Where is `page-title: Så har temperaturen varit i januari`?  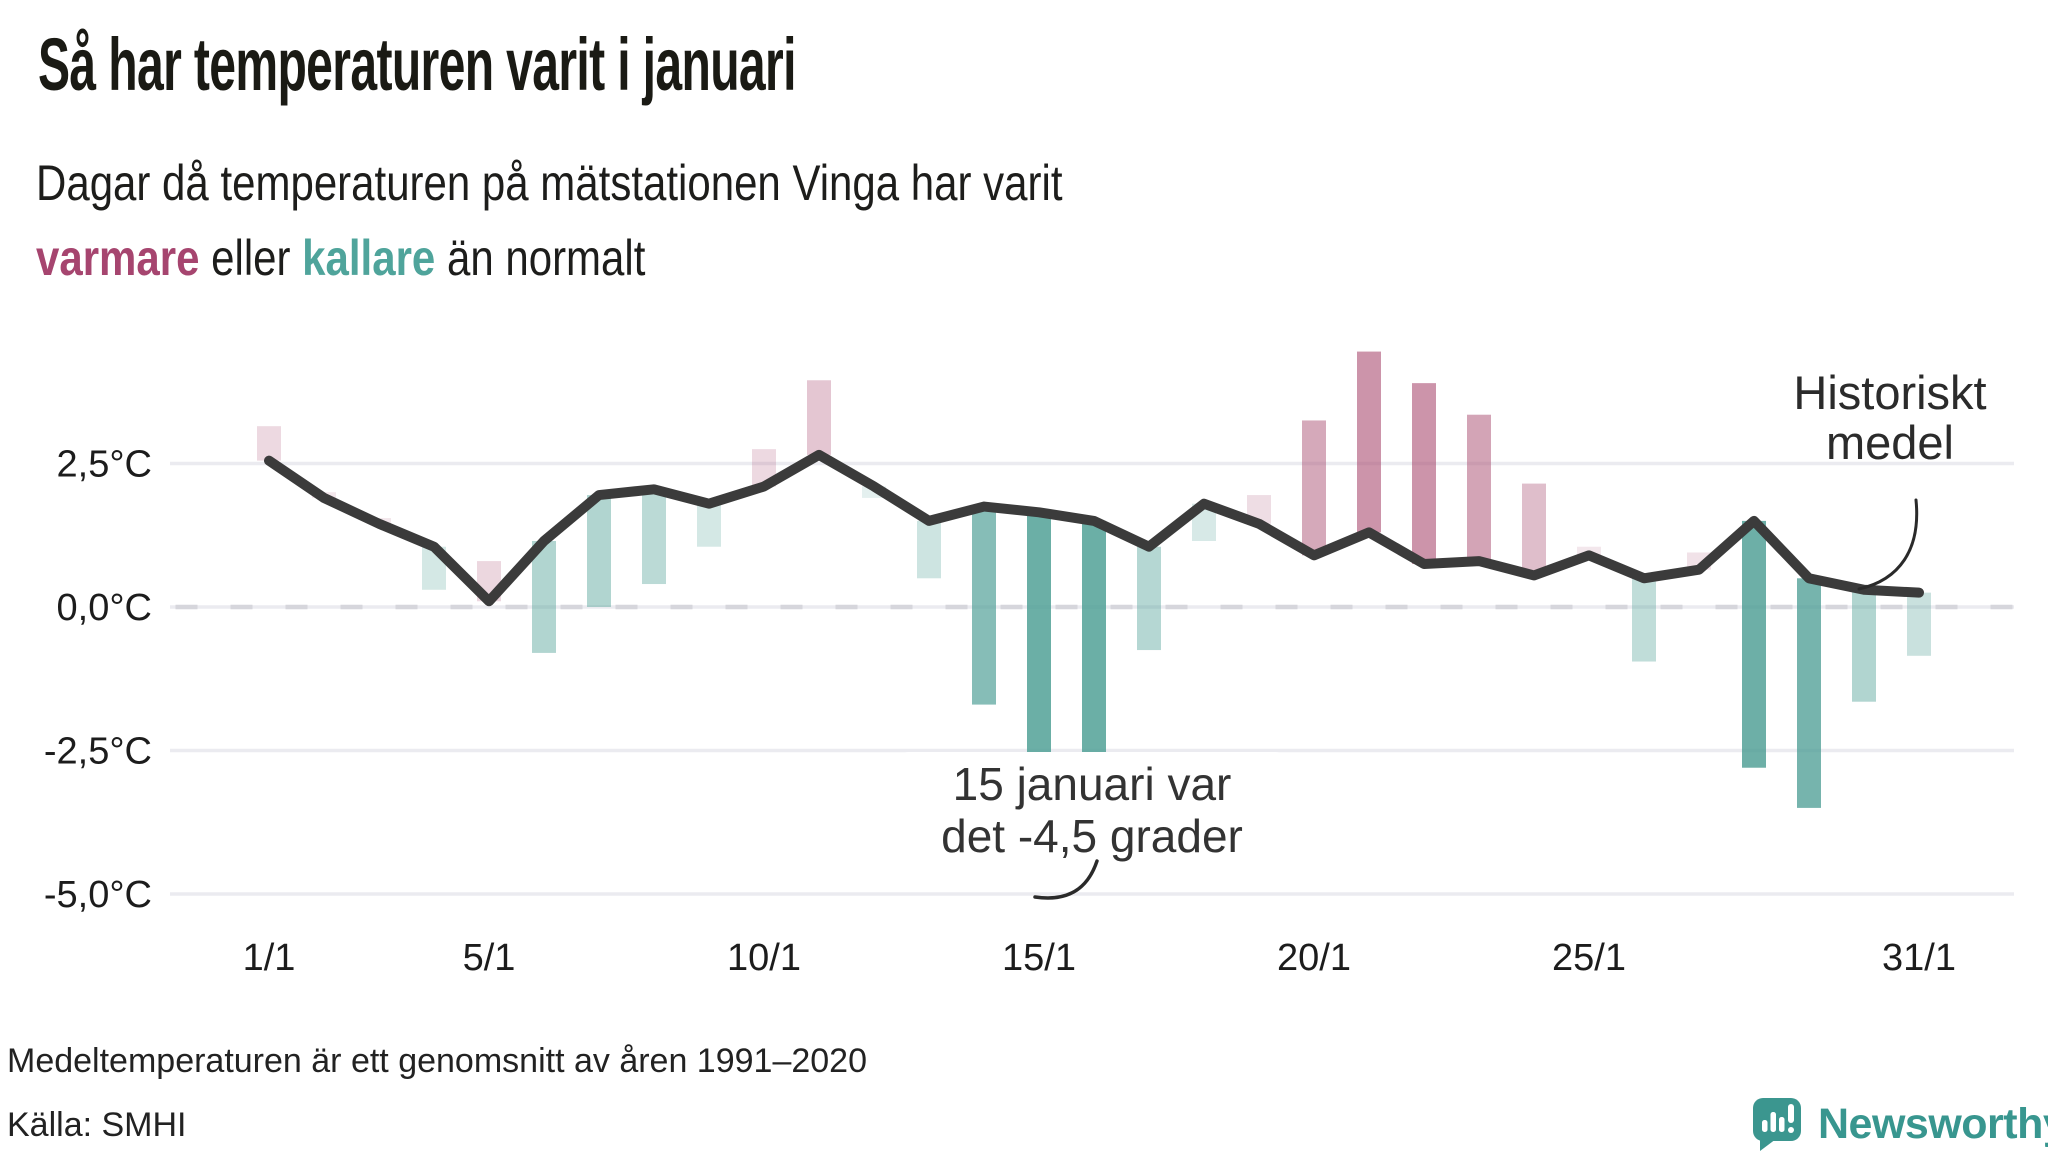 page-title: Så har temperaturen varit i januari is located at coordinates (417, 64).